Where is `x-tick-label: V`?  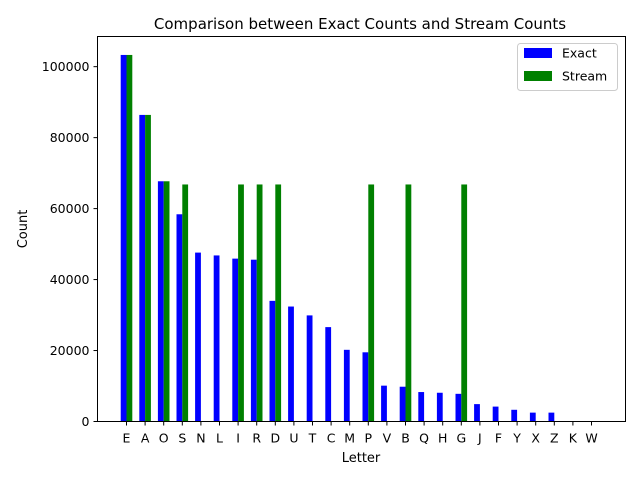 x-tick-label: V is located at coordinates (387, 438).